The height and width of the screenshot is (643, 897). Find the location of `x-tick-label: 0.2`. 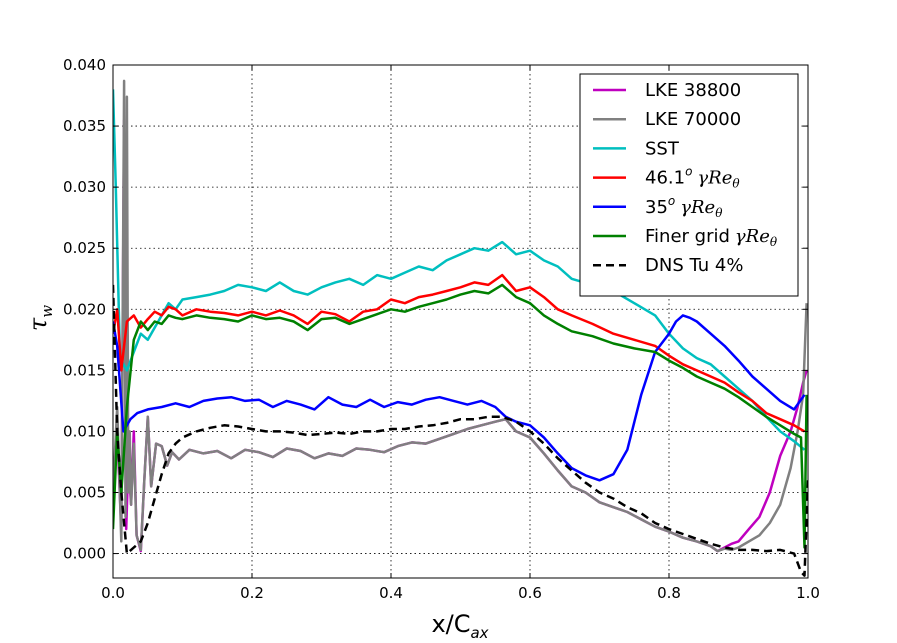

x-tick-label: 0.2 is located at coordinates (252, 593).